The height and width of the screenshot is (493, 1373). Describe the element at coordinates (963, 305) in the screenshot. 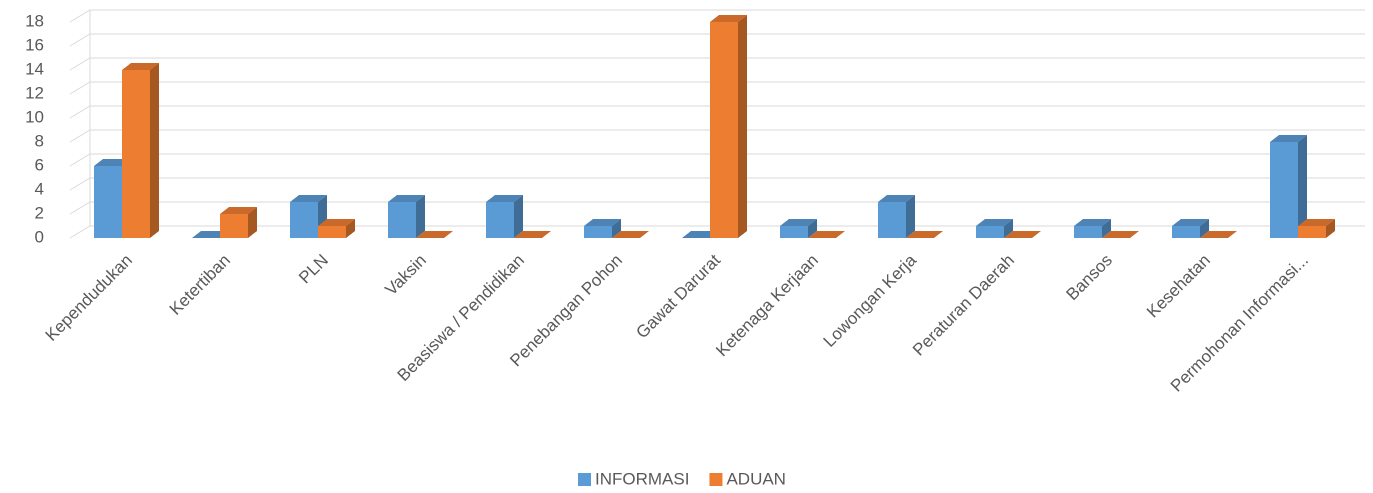

I see `x-tick-label: Peraturan Daerah` at that location.